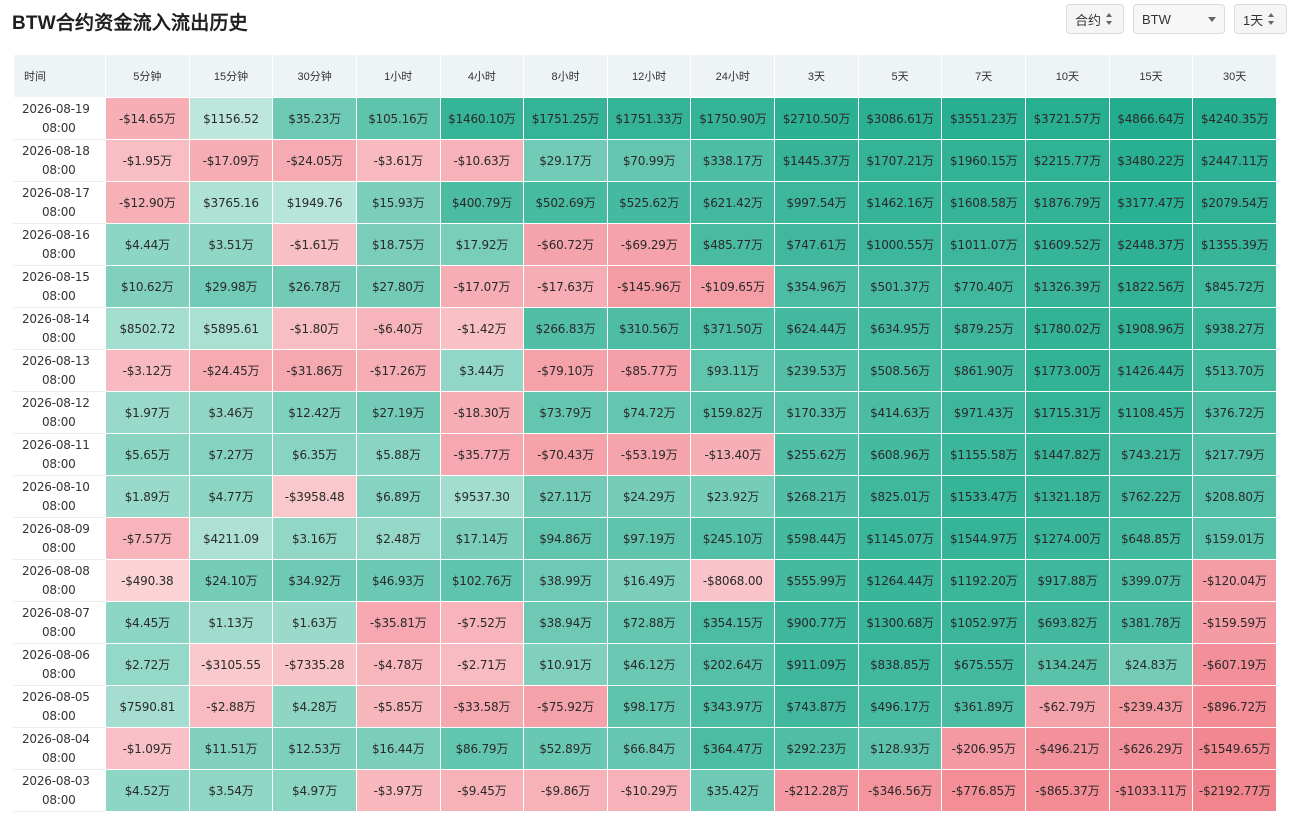  What do you see at coordinates (565, 580) in the screenshot?
I see `flow-value-cell: $38.99万` at bounding box center [565, 580].